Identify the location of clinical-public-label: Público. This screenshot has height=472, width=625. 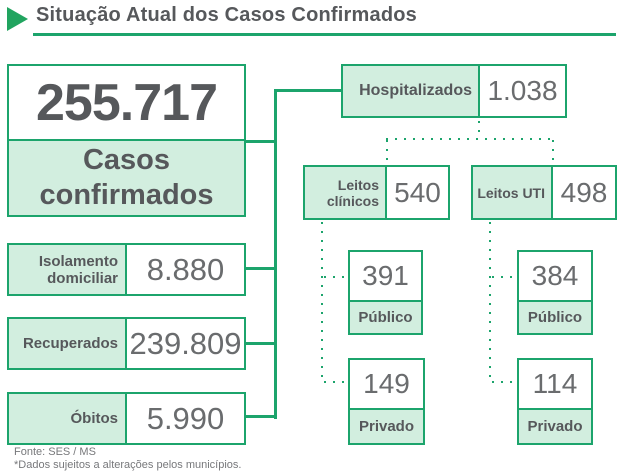
(385, 317).